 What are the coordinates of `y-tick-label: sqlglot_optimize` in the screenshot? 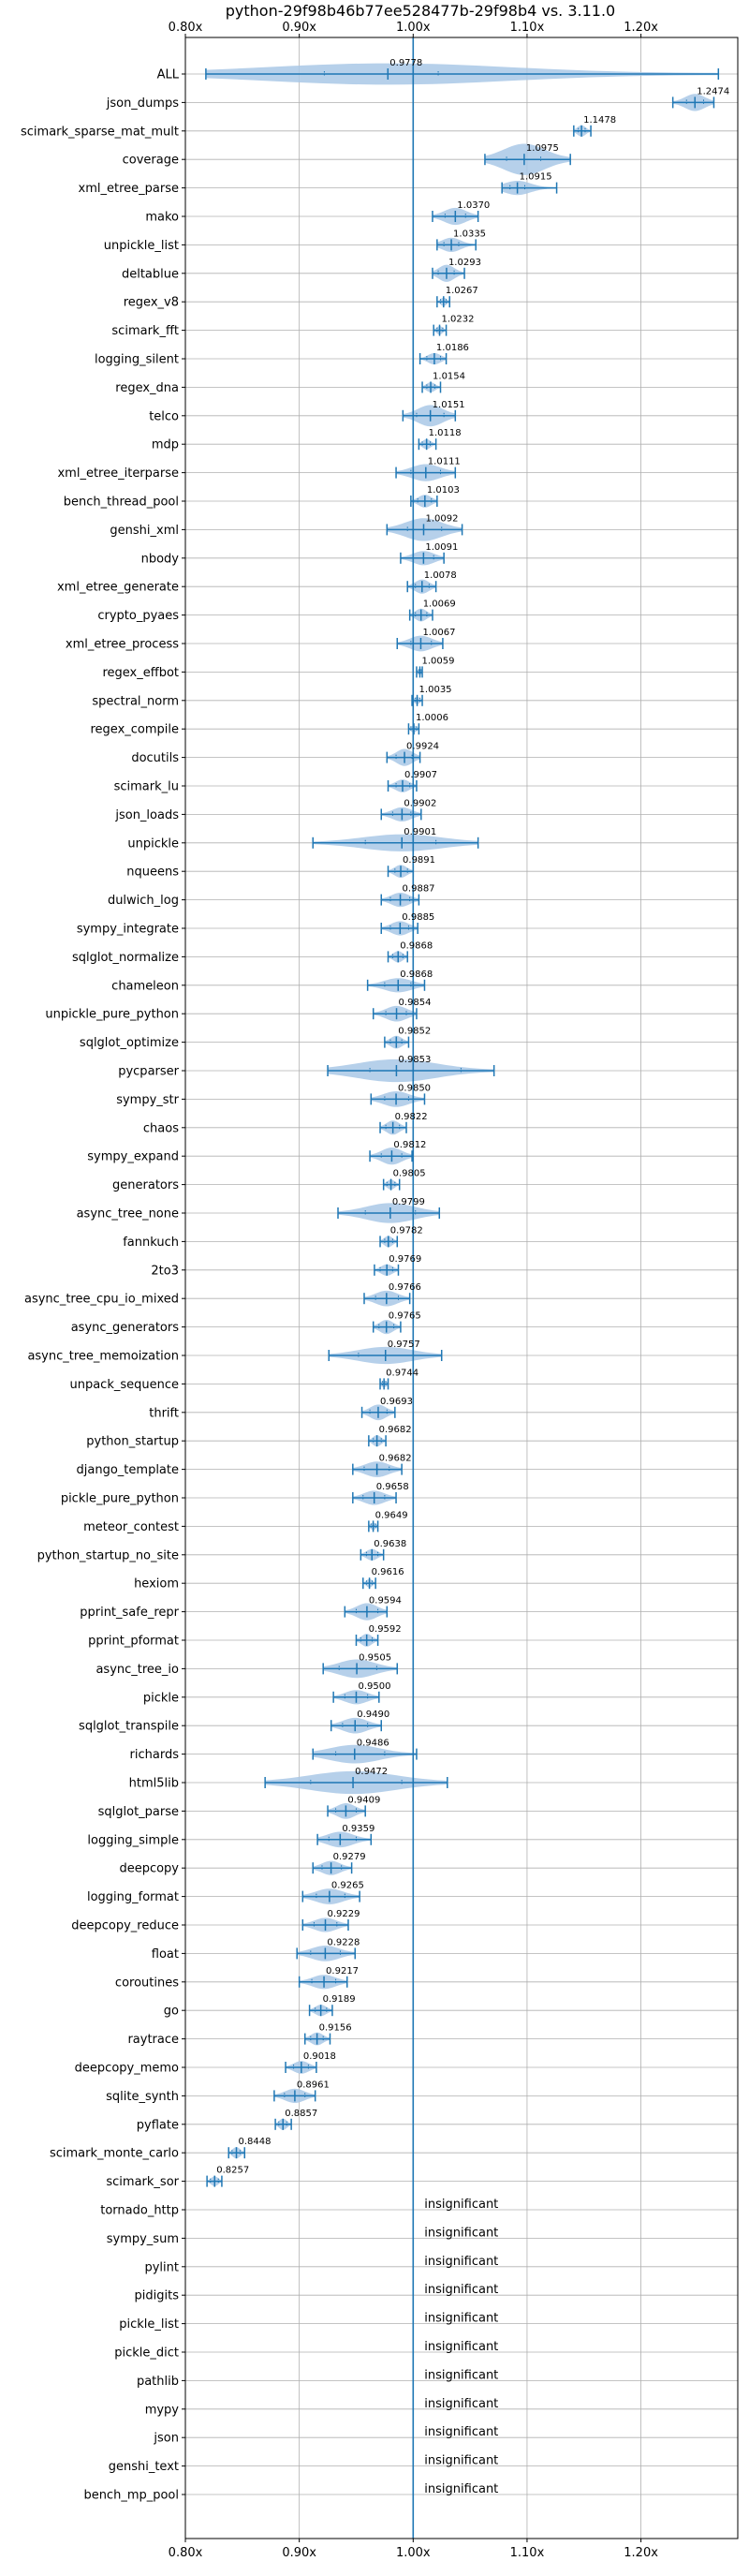 It's located at (129, 1043).